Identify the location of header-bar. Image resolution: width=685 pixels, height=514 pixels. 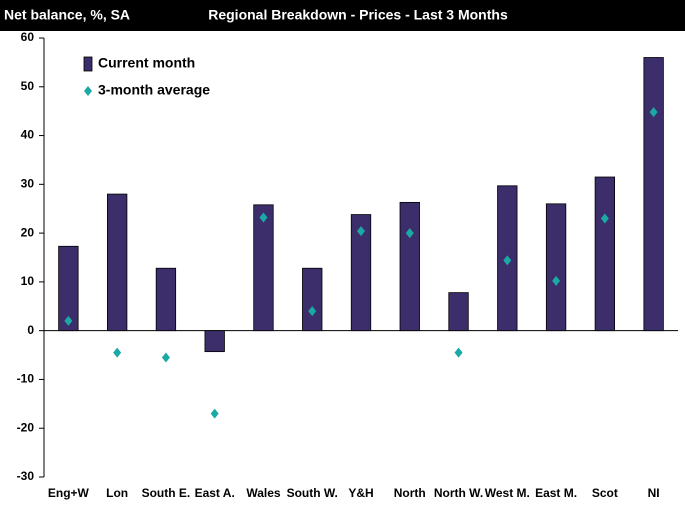
(342, 15).